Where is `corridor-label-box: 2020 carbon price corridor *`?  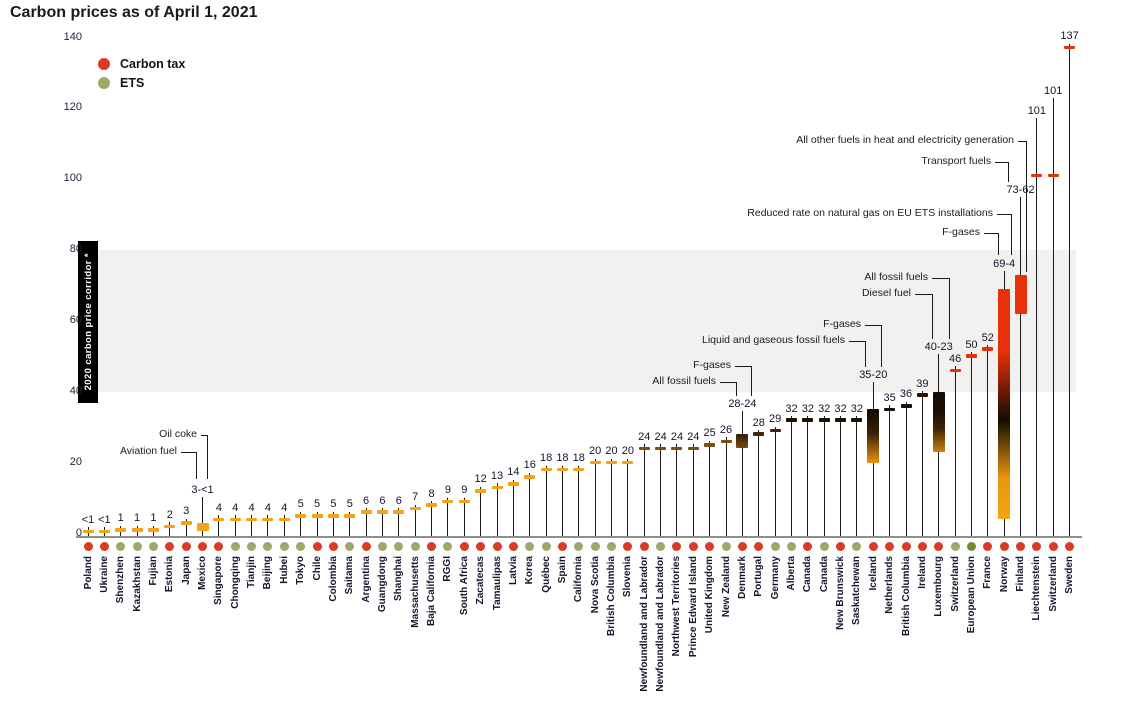
corridor-label-box: 2020 carbon price corridor * is located at coordinates (88, 322).